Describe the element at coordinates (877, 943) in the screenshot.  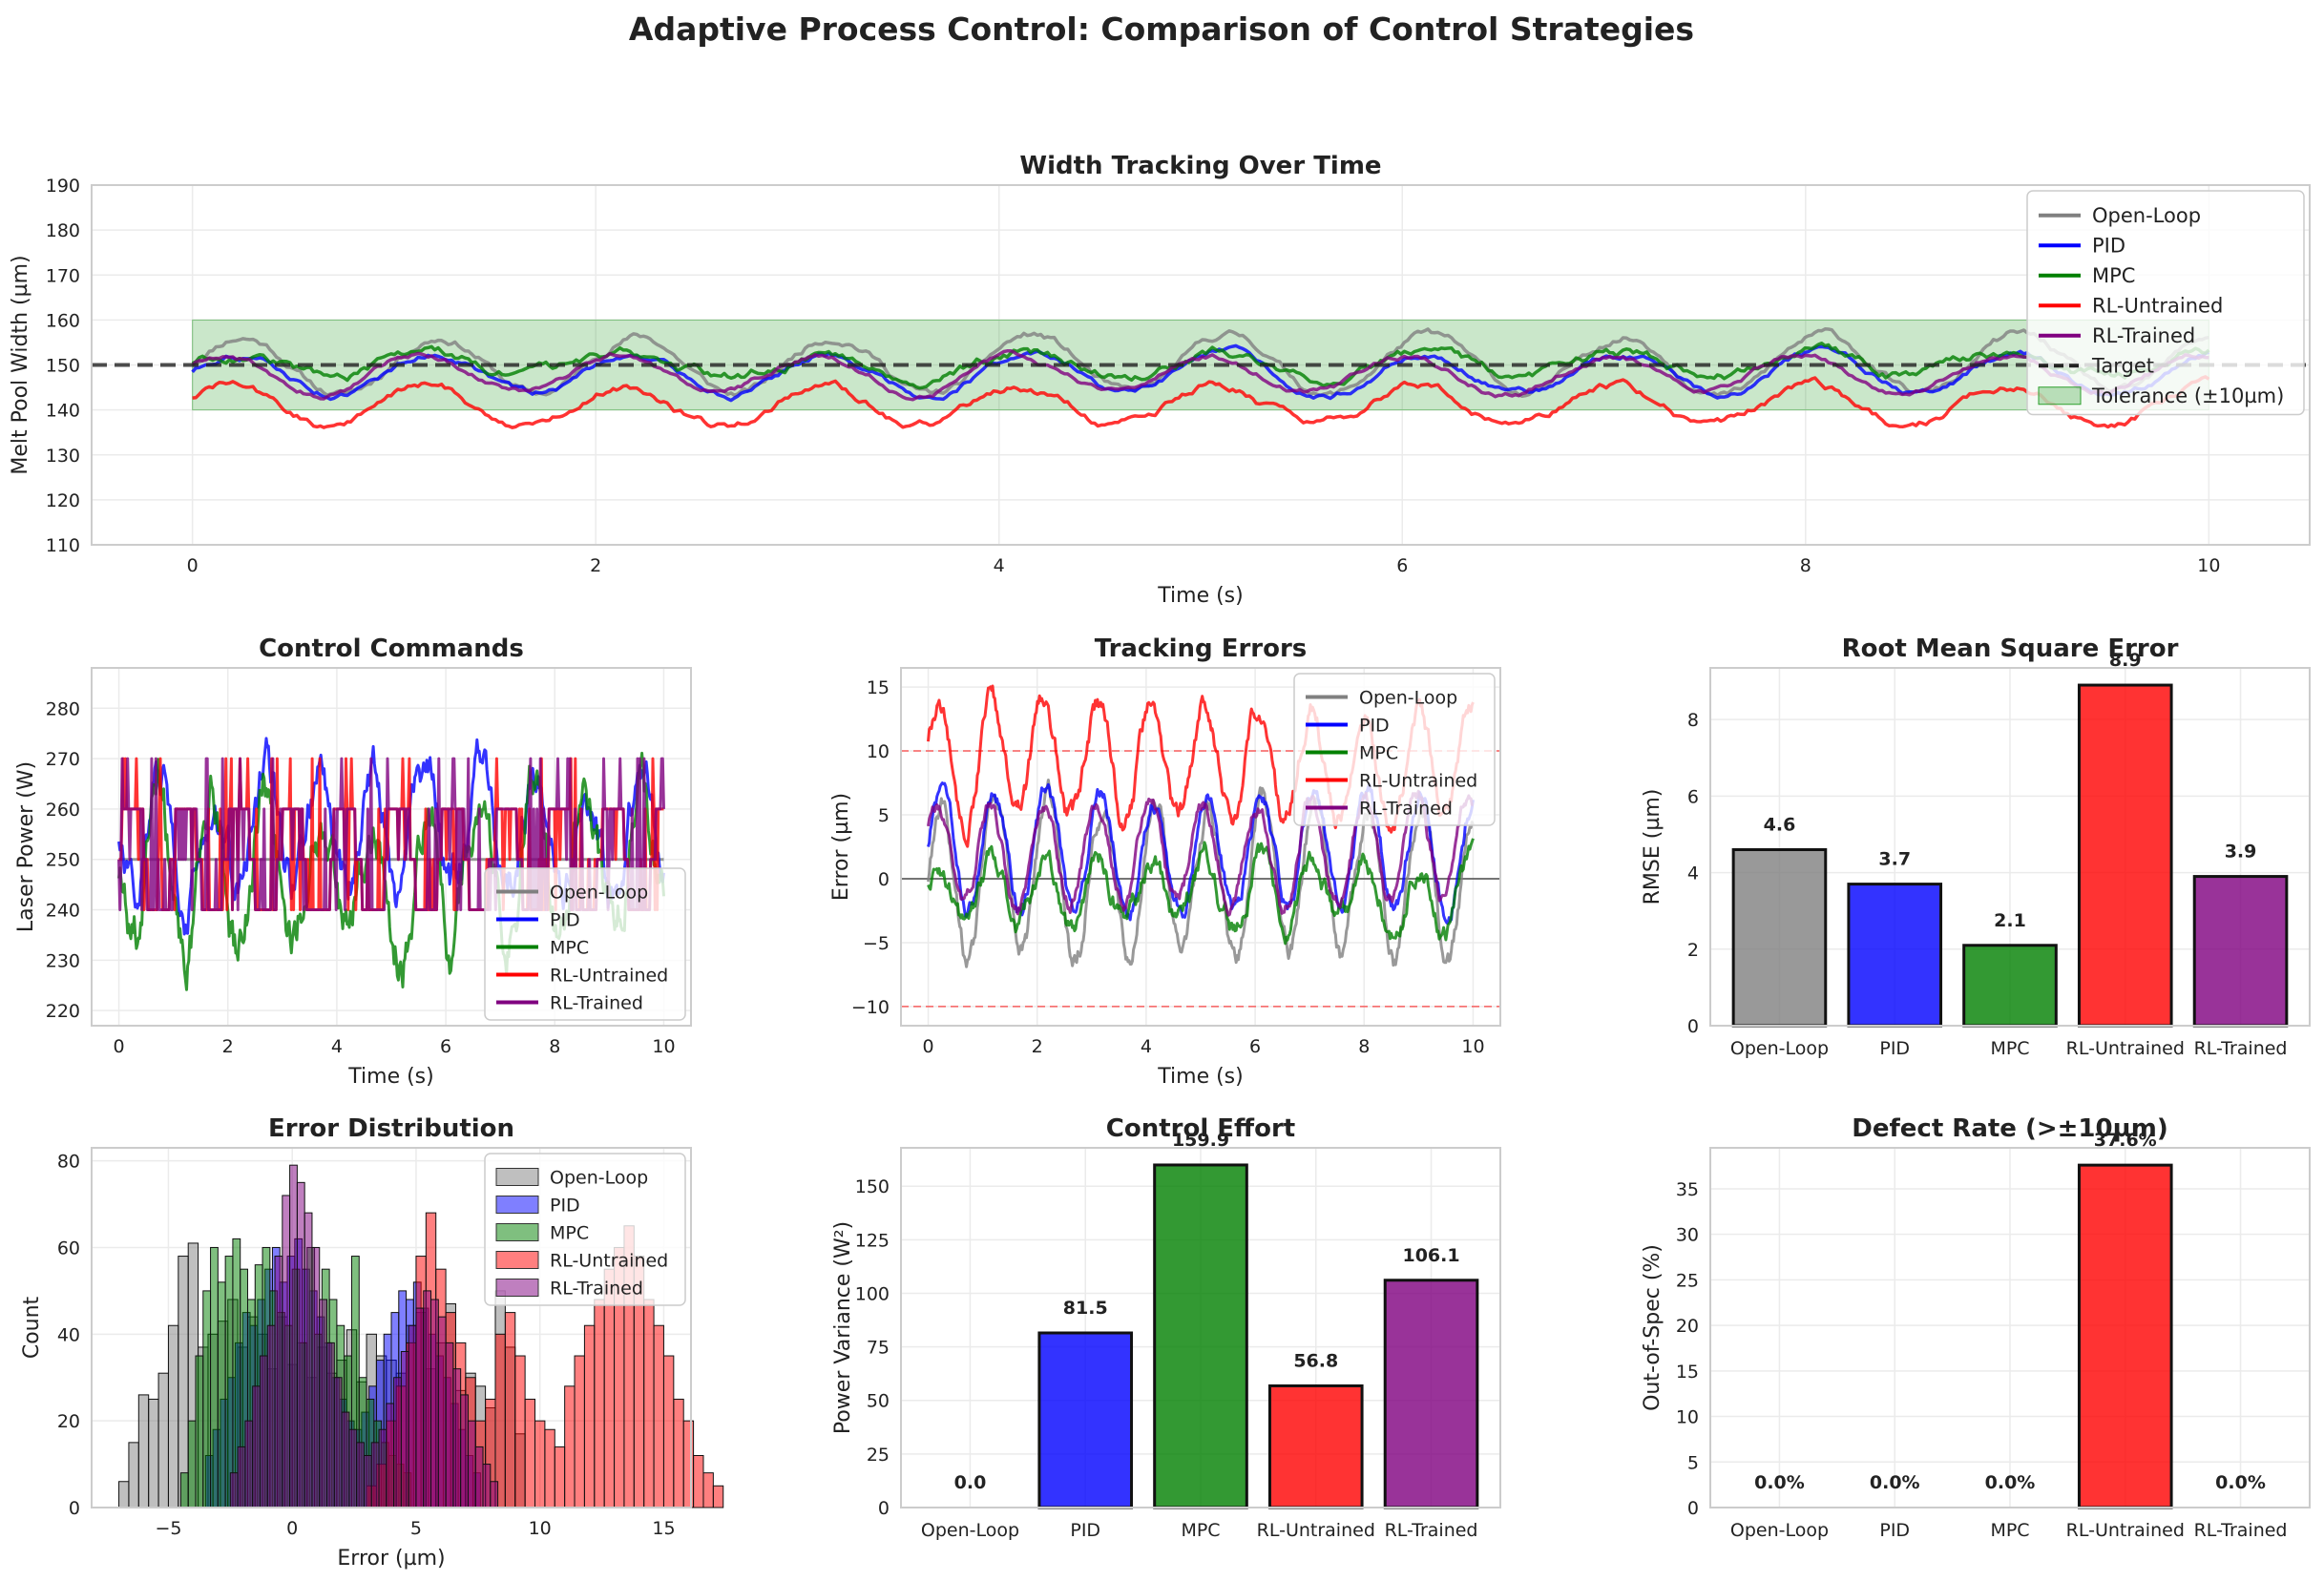
I see `errors-ytick-label: −5` at that location.